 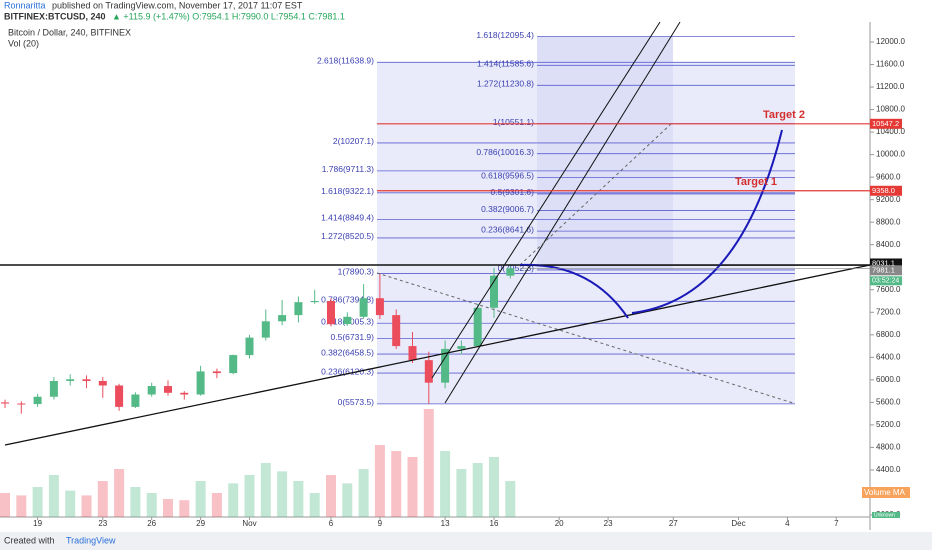 I want to click on fib-label: 1(7890.3), so click(x=356, y=272).